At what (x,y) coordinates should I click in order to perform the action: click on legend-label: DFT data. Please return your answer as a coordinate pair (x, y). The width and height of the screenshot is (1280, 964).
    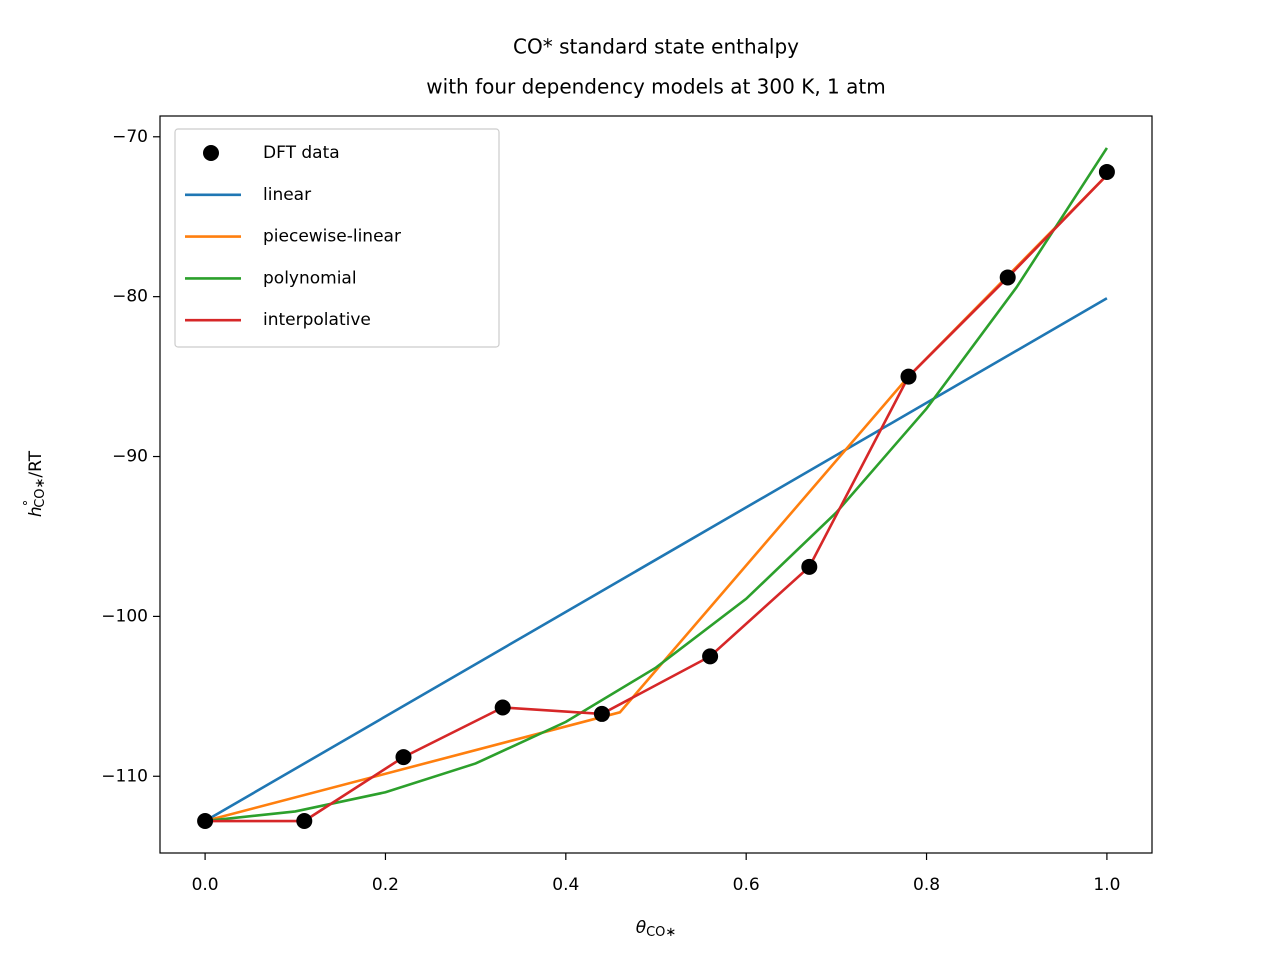
    Looking at the image, I should click on (301, 153).